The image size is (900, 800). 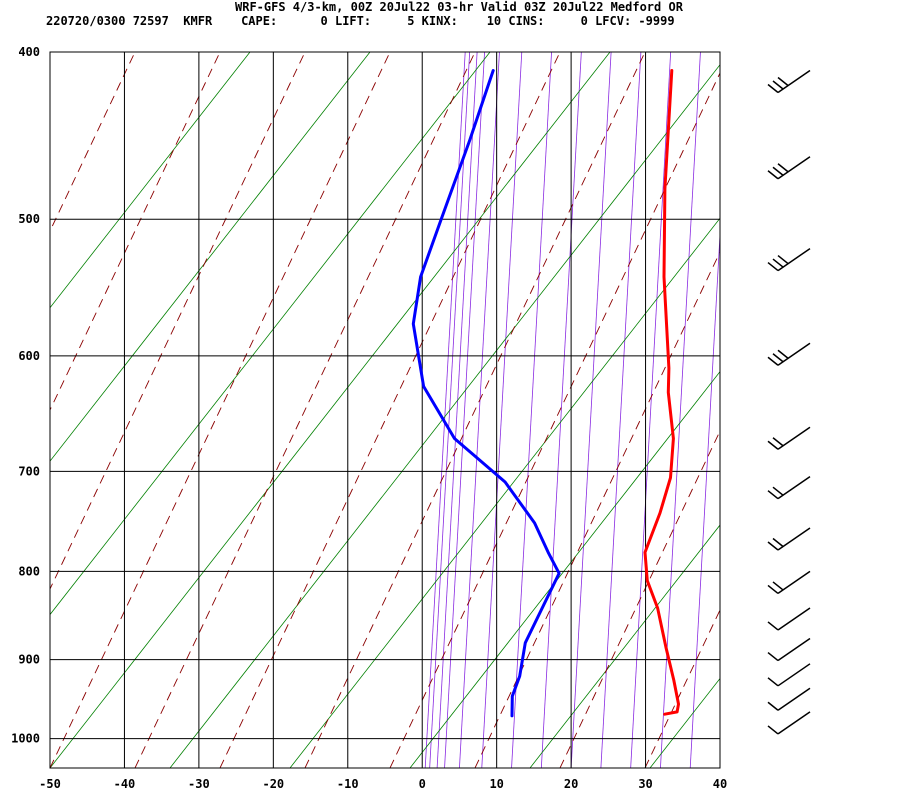 I want to click on y-axis-tick-labels: 400 500 600 700 800 900 1000, so click(x=25, y=395).